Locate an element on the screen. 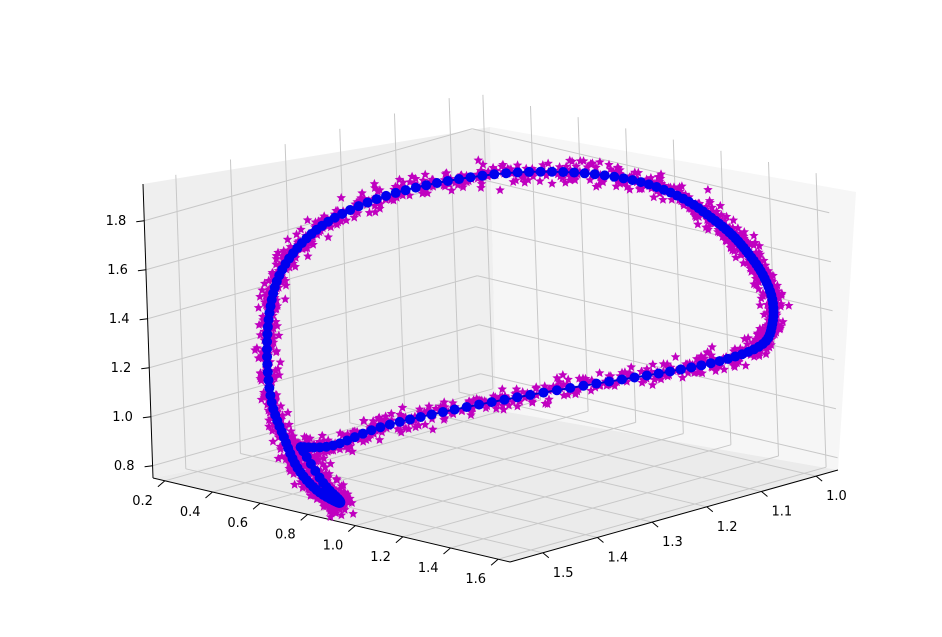 This screenshot has width=942, height=637. z-tick-label: 0.8 is located at coordinates (124, 466).